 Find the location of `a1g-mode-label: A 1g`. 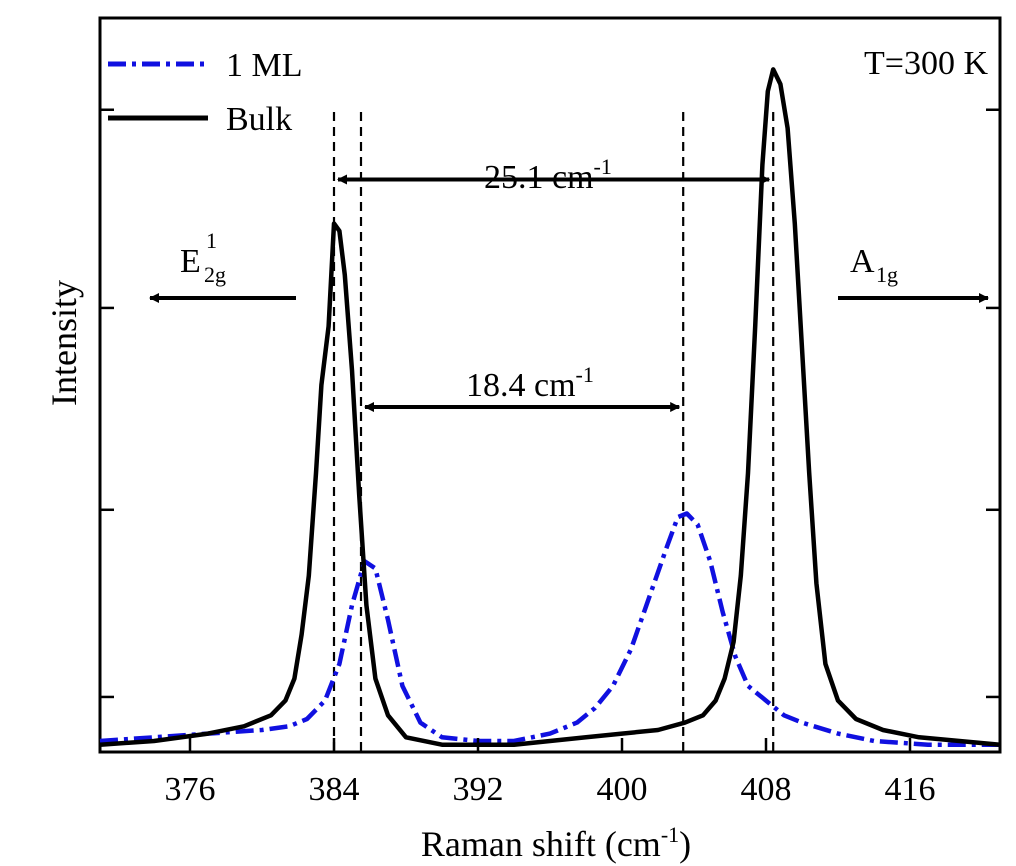

a1g-mode-label: A 1g is located at coordinates (913, 273).